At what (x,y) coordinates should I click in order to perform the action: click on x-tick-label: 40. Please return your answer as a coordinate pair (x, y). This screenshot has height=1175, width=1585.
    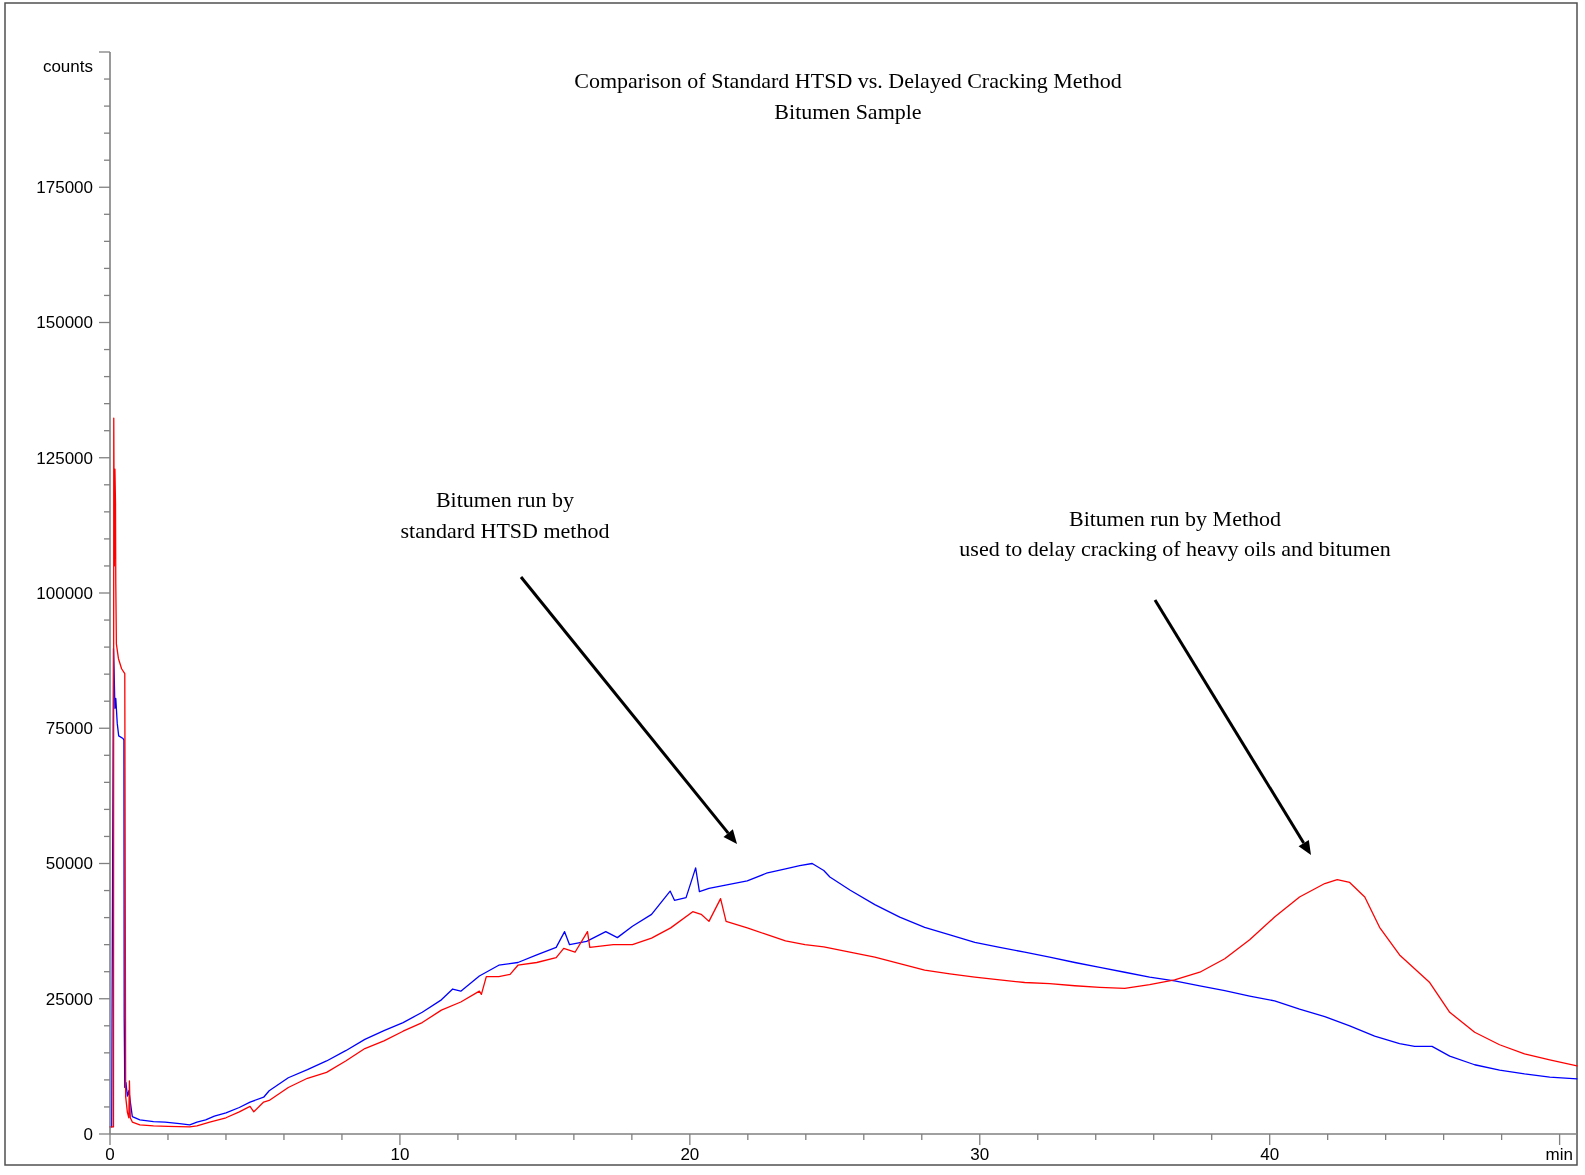
    Looking at the image, I should click on (1270, 1154).